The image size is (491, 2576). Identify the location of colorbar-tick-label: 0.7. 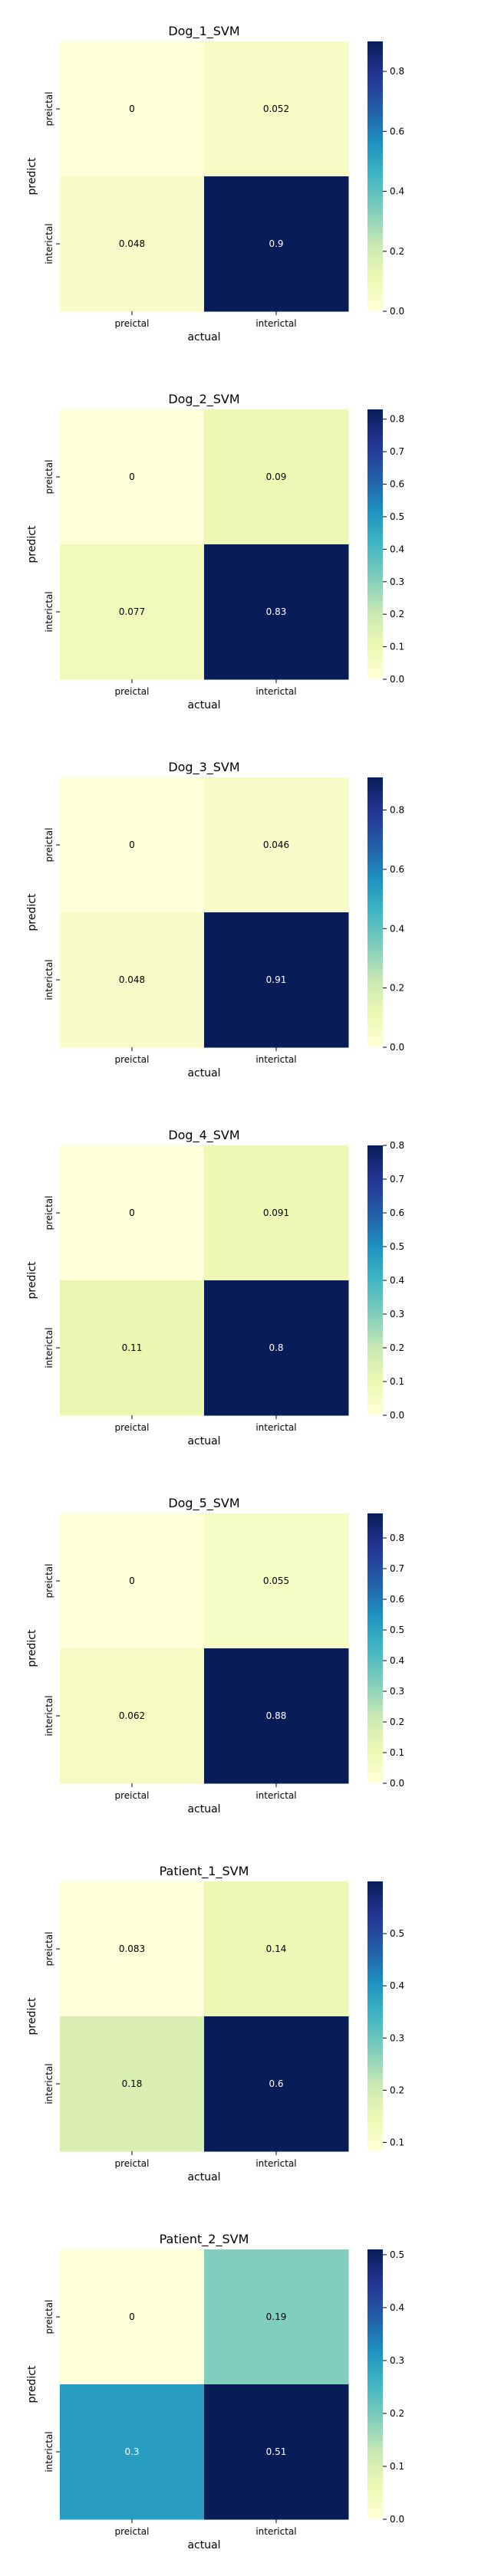
(397, 1568).